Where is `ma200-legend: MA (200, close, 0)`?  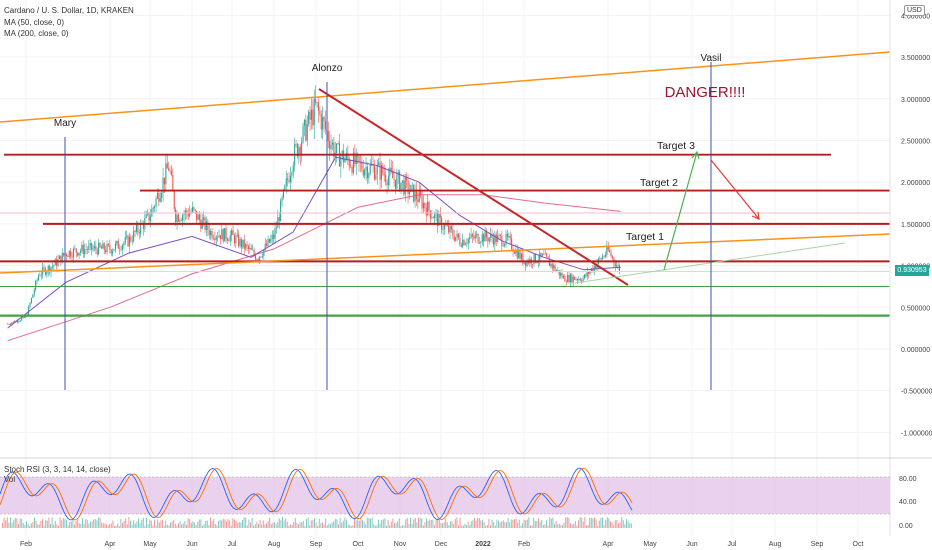
ma200-legend: MA (200, close, 0) is located at coordinates (36, 33).